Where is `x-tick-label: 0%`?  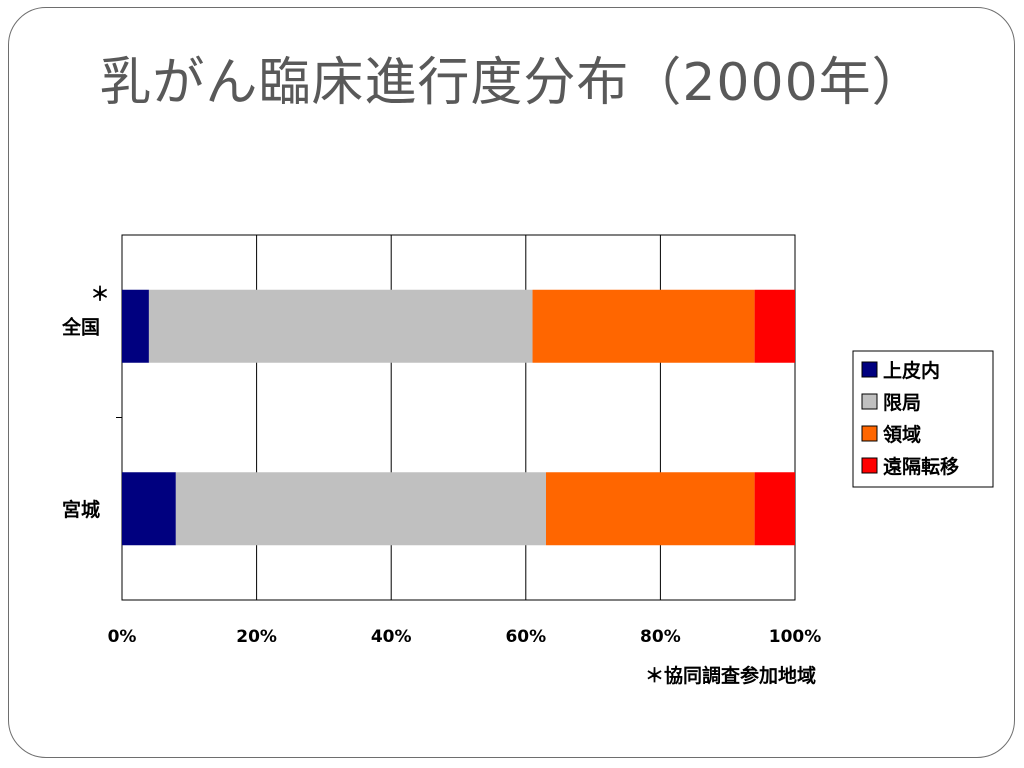
x-tick-label: 0% is located at coordinates (122, 637).